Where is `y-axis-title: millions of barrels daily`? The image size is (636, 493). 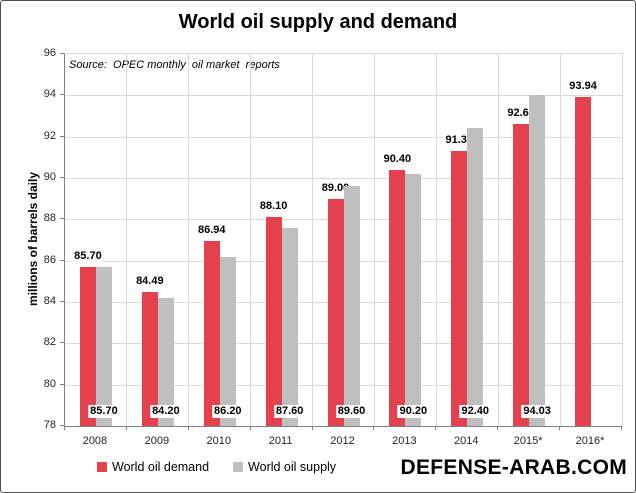
y-axis-title: millions of barrels daily is located at coordinates (33, 239).